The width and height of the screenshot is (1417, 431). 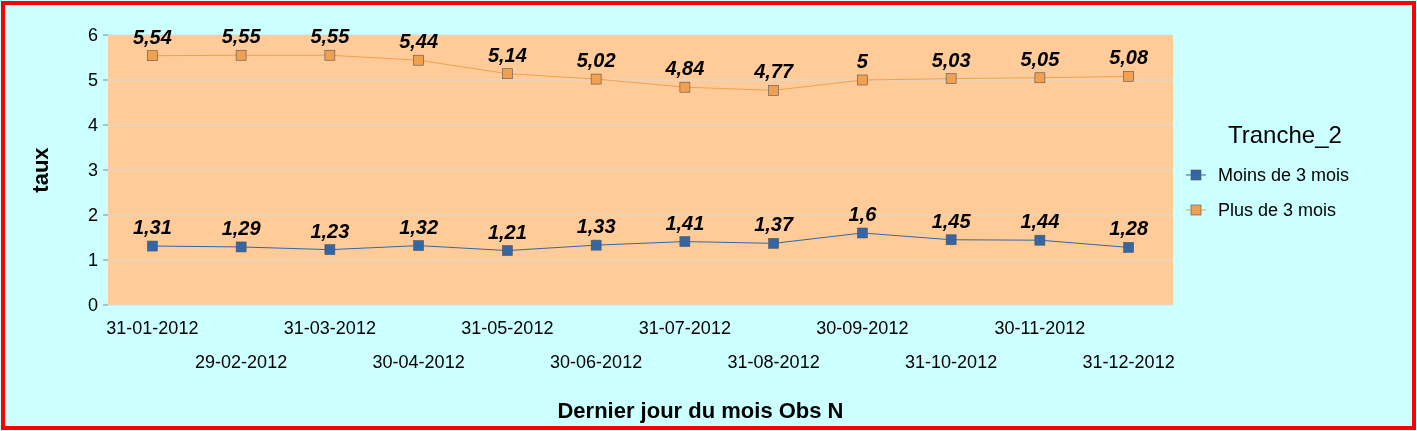 What do you see at coordinates (862, 61) in the screenshot?
I see `data-label: 5` at bounding box center [862, 61].